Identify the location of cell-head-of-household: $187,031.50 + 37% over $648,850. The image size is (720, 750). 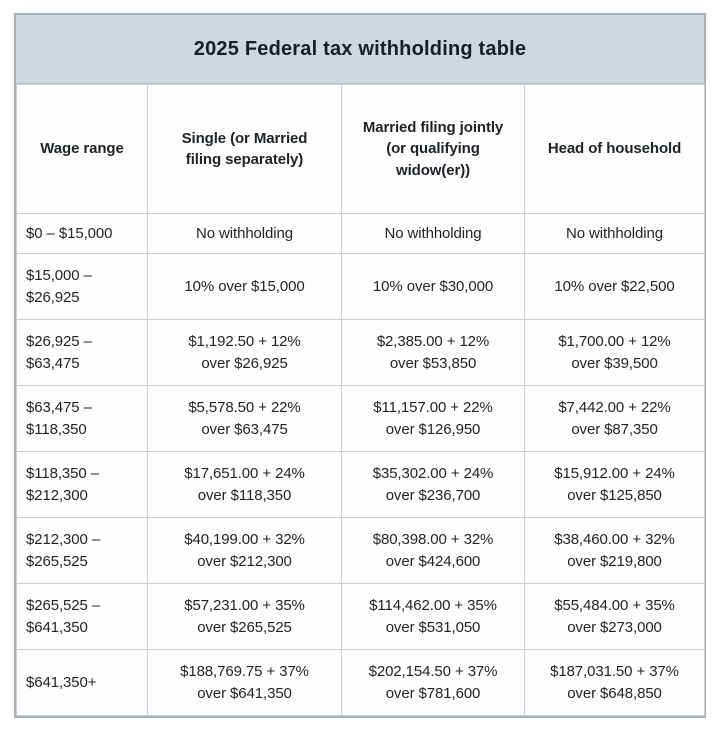
(614, 682).